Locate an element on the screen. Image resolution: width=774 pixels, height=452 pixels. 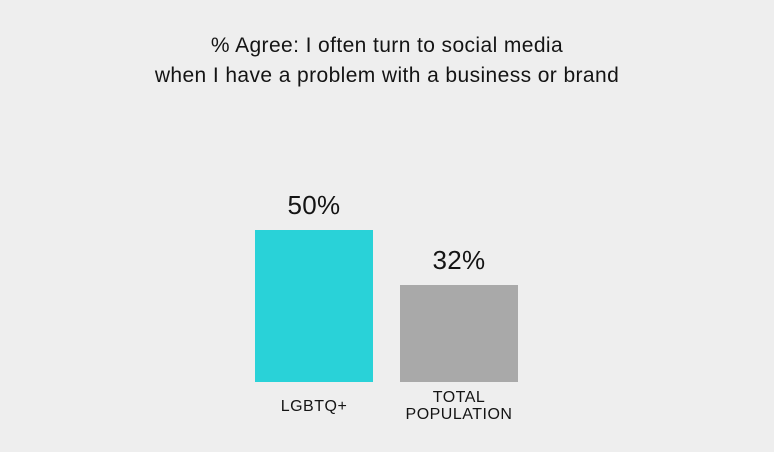
lgbtq-bar is located at coordinates (314, 306).